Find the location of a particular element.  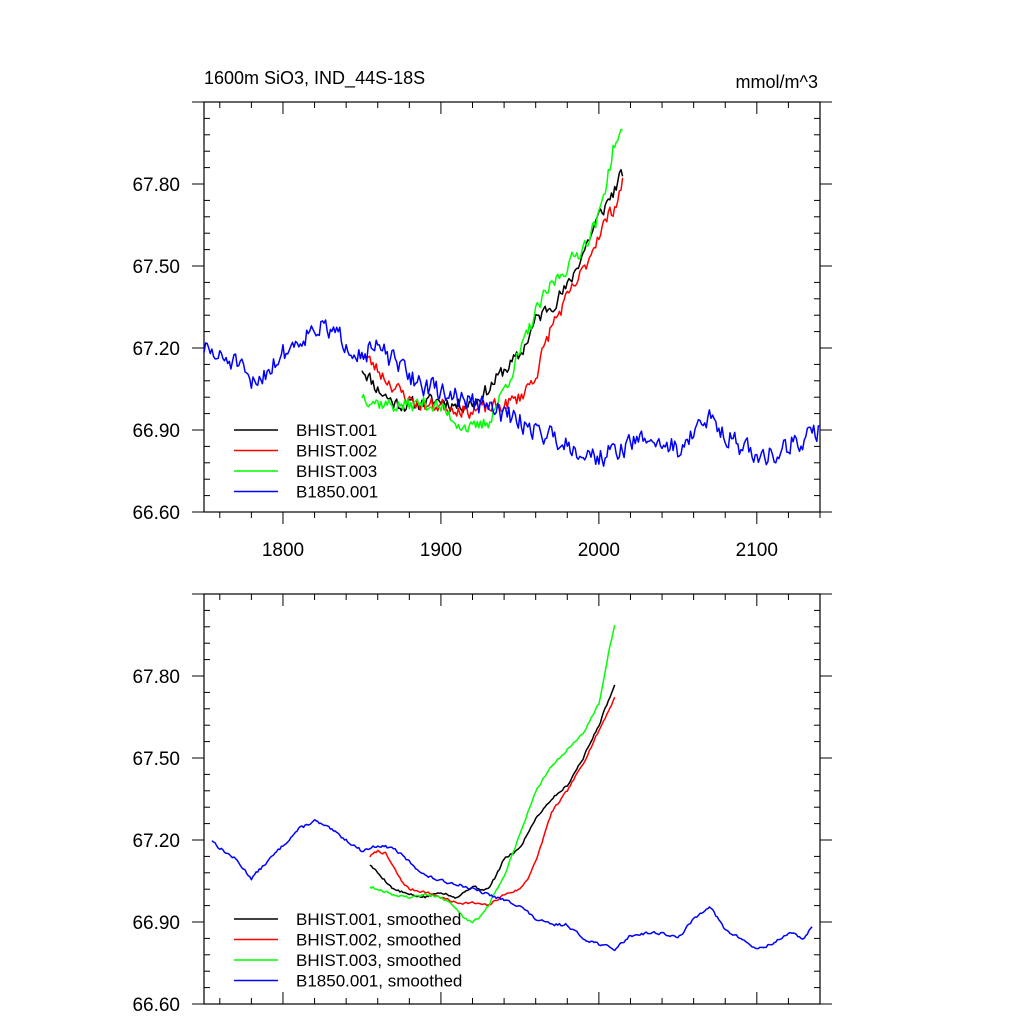

series-line-bhist-003-smoothed is located at coordinates (492, 774).